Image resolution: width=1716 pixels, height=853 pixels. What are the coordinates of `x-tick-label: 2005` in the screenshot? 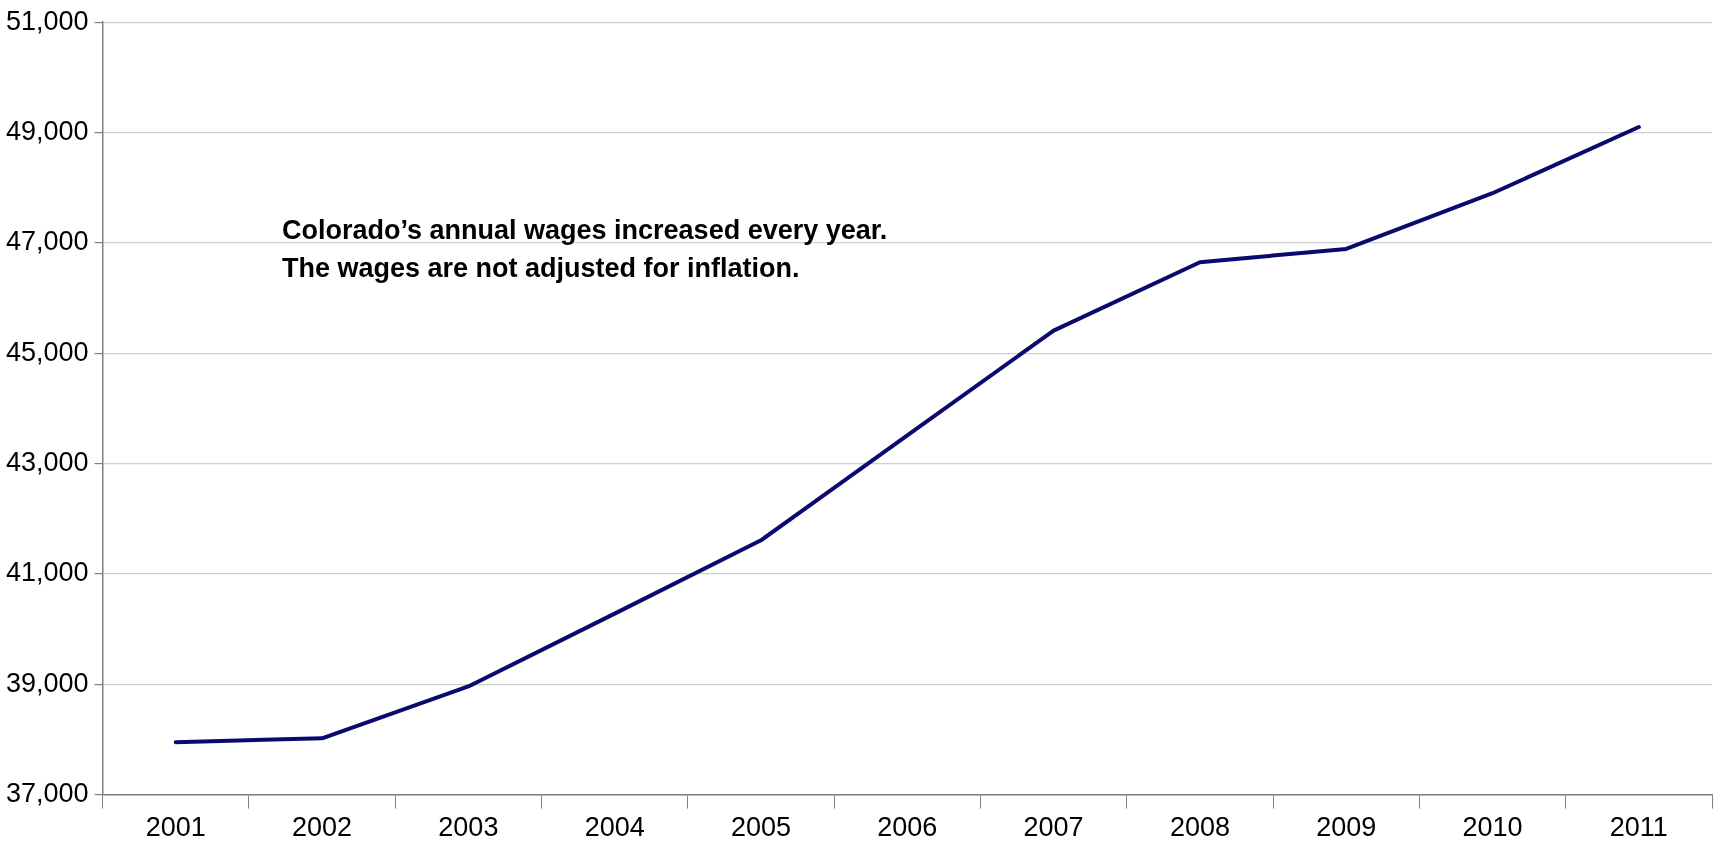 It's located at (761, 827).